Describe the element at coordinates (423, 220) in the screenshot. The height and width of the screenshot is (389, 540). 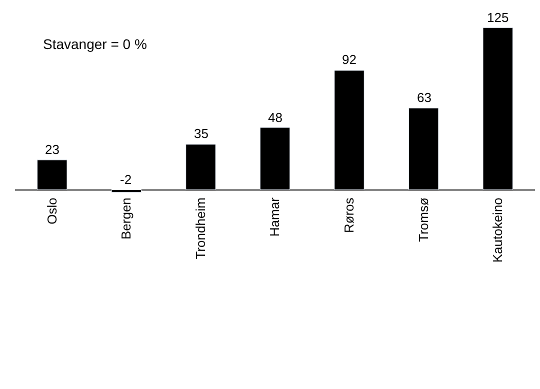
I see `x-tick-label: Tromsø` at that location.